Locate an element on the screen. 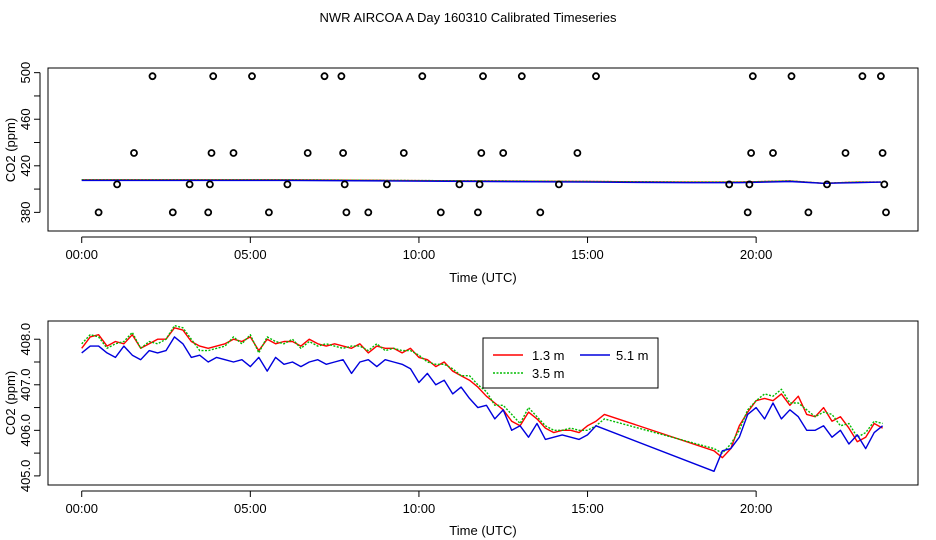 The height and width of the screenshot is (540, 936). bottom-x-tick-label: 05:00 is located at coordinates (250, 508).